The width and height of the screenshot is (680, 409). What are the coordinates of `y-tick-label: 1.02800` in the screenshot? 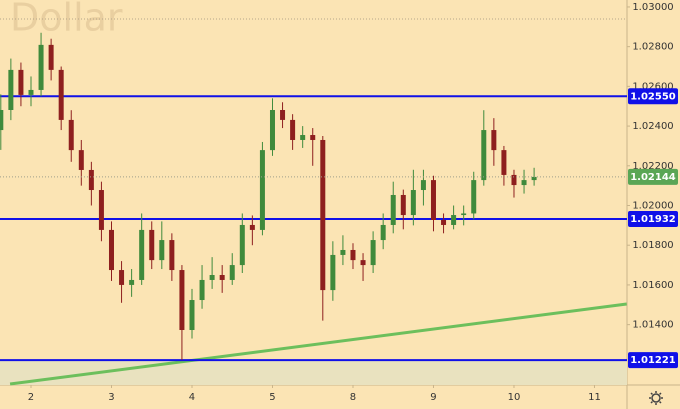 It's located at (652, 47).